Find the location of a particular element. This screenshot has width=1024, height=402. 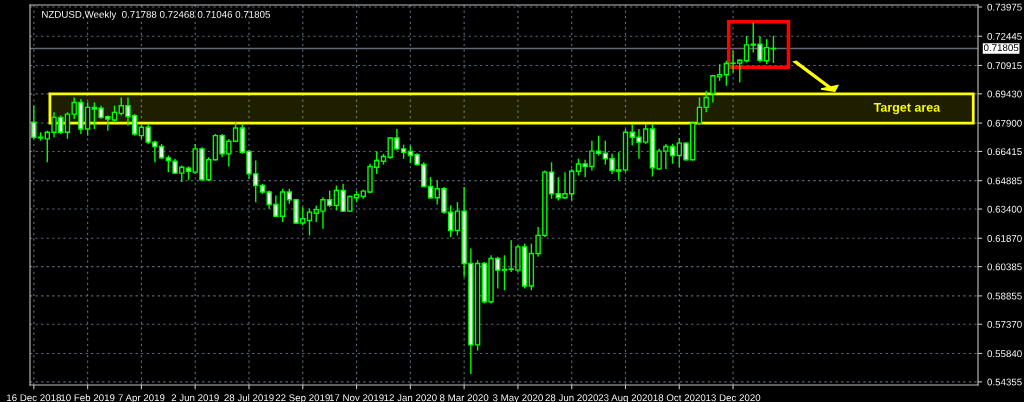

y-tick-label: 0.60385 is located at coordinates (1004, 267).